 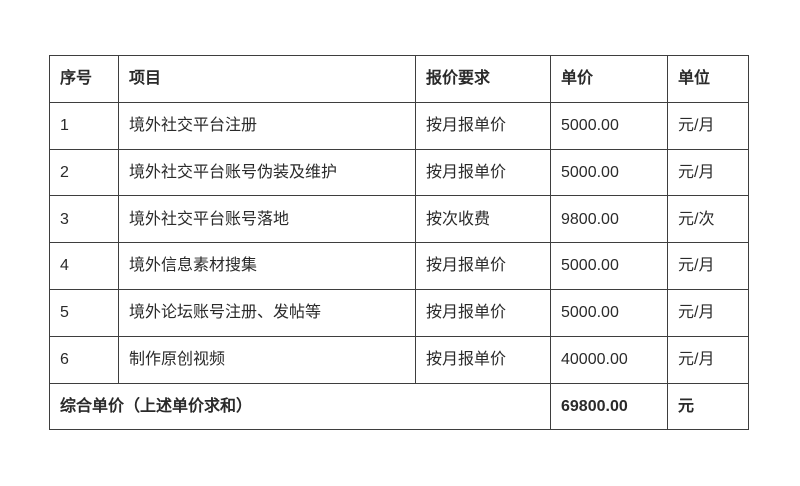 What do you see at coordinates (483, 219) in the screenshot?
I see `cell-requirement: 按次收费` at bounding box center [483, 219].